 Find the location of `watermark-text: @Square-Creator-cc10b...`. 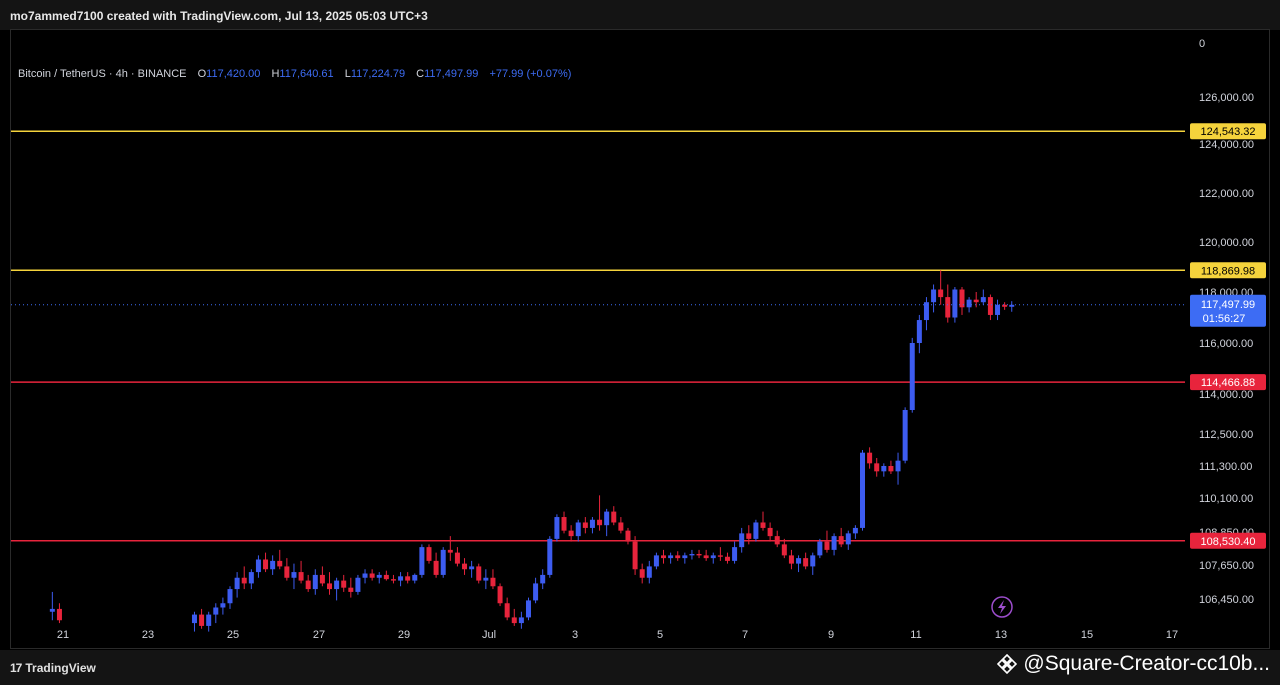

watermark-text: @Square-Creator-cc10b... is located at coordinates (1146, 663).